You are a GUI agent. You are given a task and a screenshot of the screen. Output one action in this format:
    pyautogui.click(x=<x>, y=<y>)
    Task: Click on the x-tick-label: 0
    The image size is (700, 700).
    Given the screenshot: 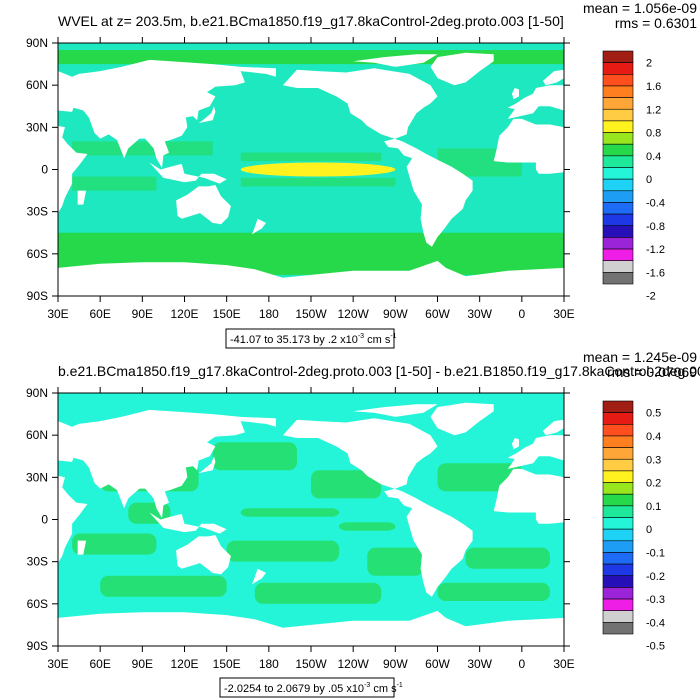 What is the action you would take?
    pyautogui.click(x=521, y=314)
    